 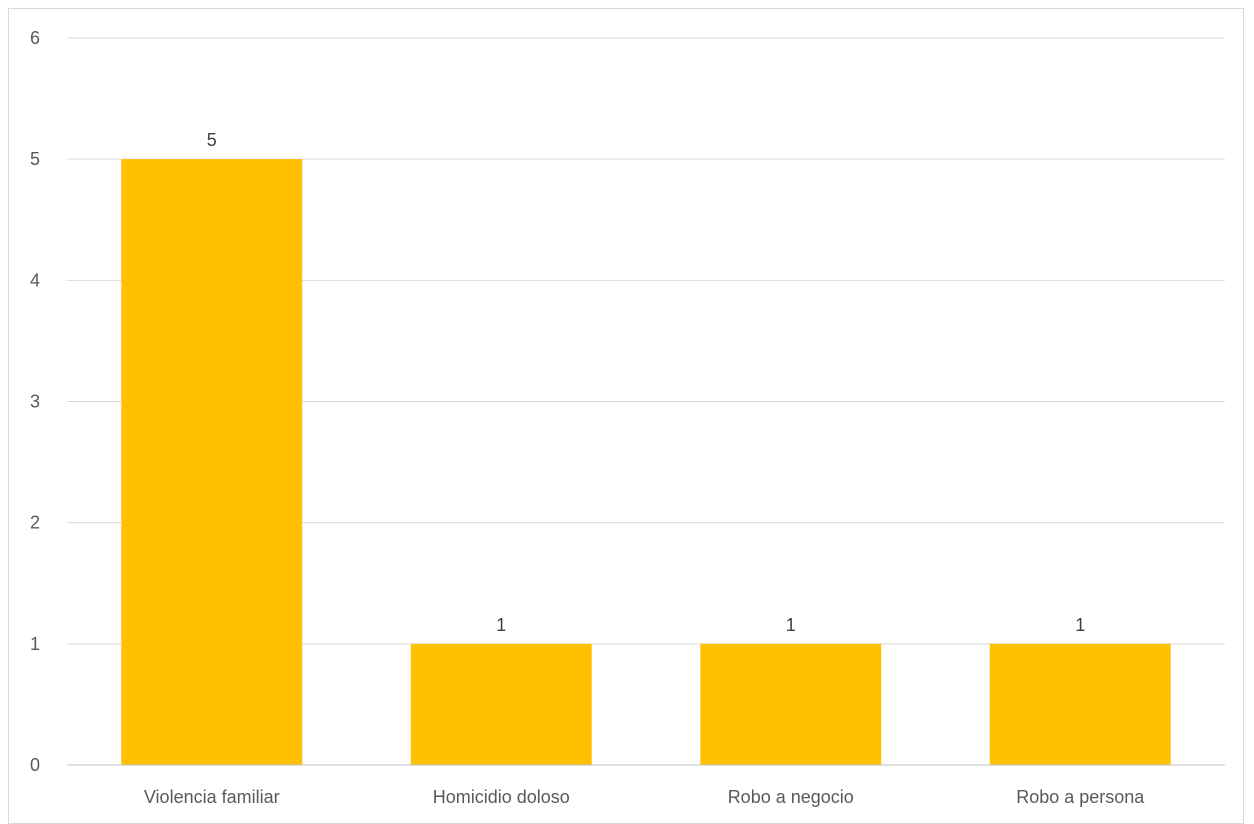 What do you see at coordinates (1080, 797) in the screenshot?
I see `x-tick-label: Robo a persona` at bounding box center [1080, 797].